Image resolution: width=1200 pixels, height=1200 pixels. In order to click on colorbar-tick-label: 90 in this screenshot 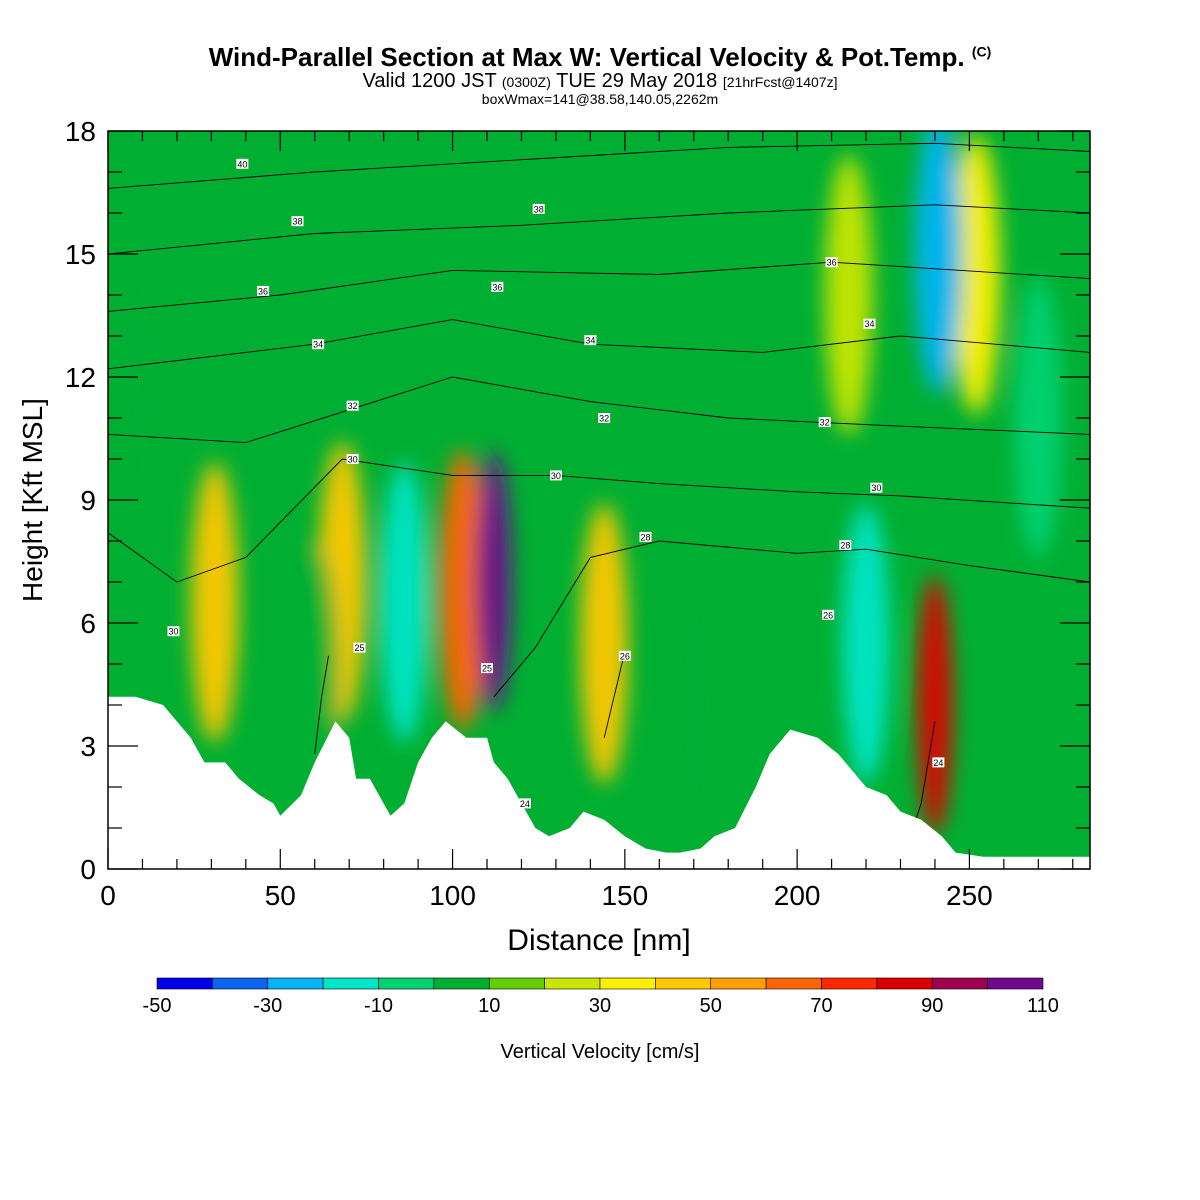, I will do `click(932, 1006)`.